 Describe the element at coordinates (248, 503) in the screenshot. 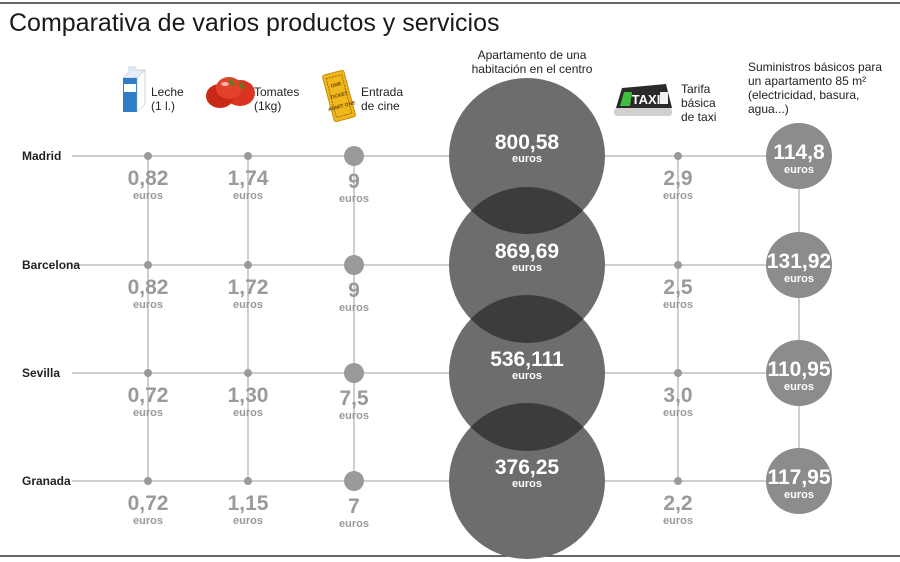

I see `value-label: 1,15` at that location.